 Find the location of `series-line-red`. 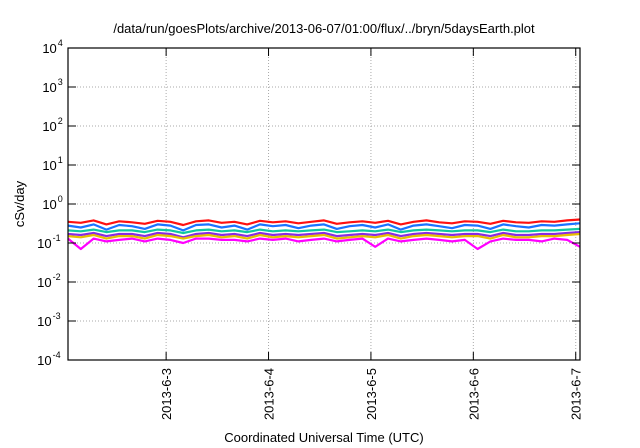

series-line-red is located at coordinates (324, 222).